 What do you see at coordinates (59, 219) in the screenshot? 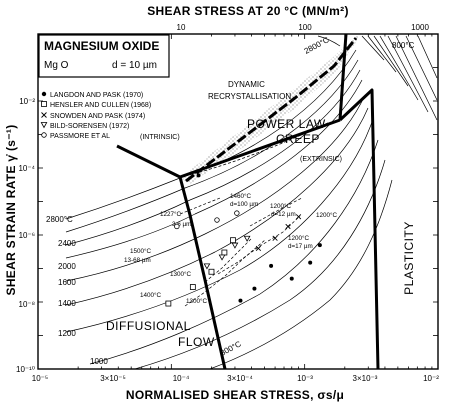
I see `contour-label: 2800°C` at bounding box center [59, 219].